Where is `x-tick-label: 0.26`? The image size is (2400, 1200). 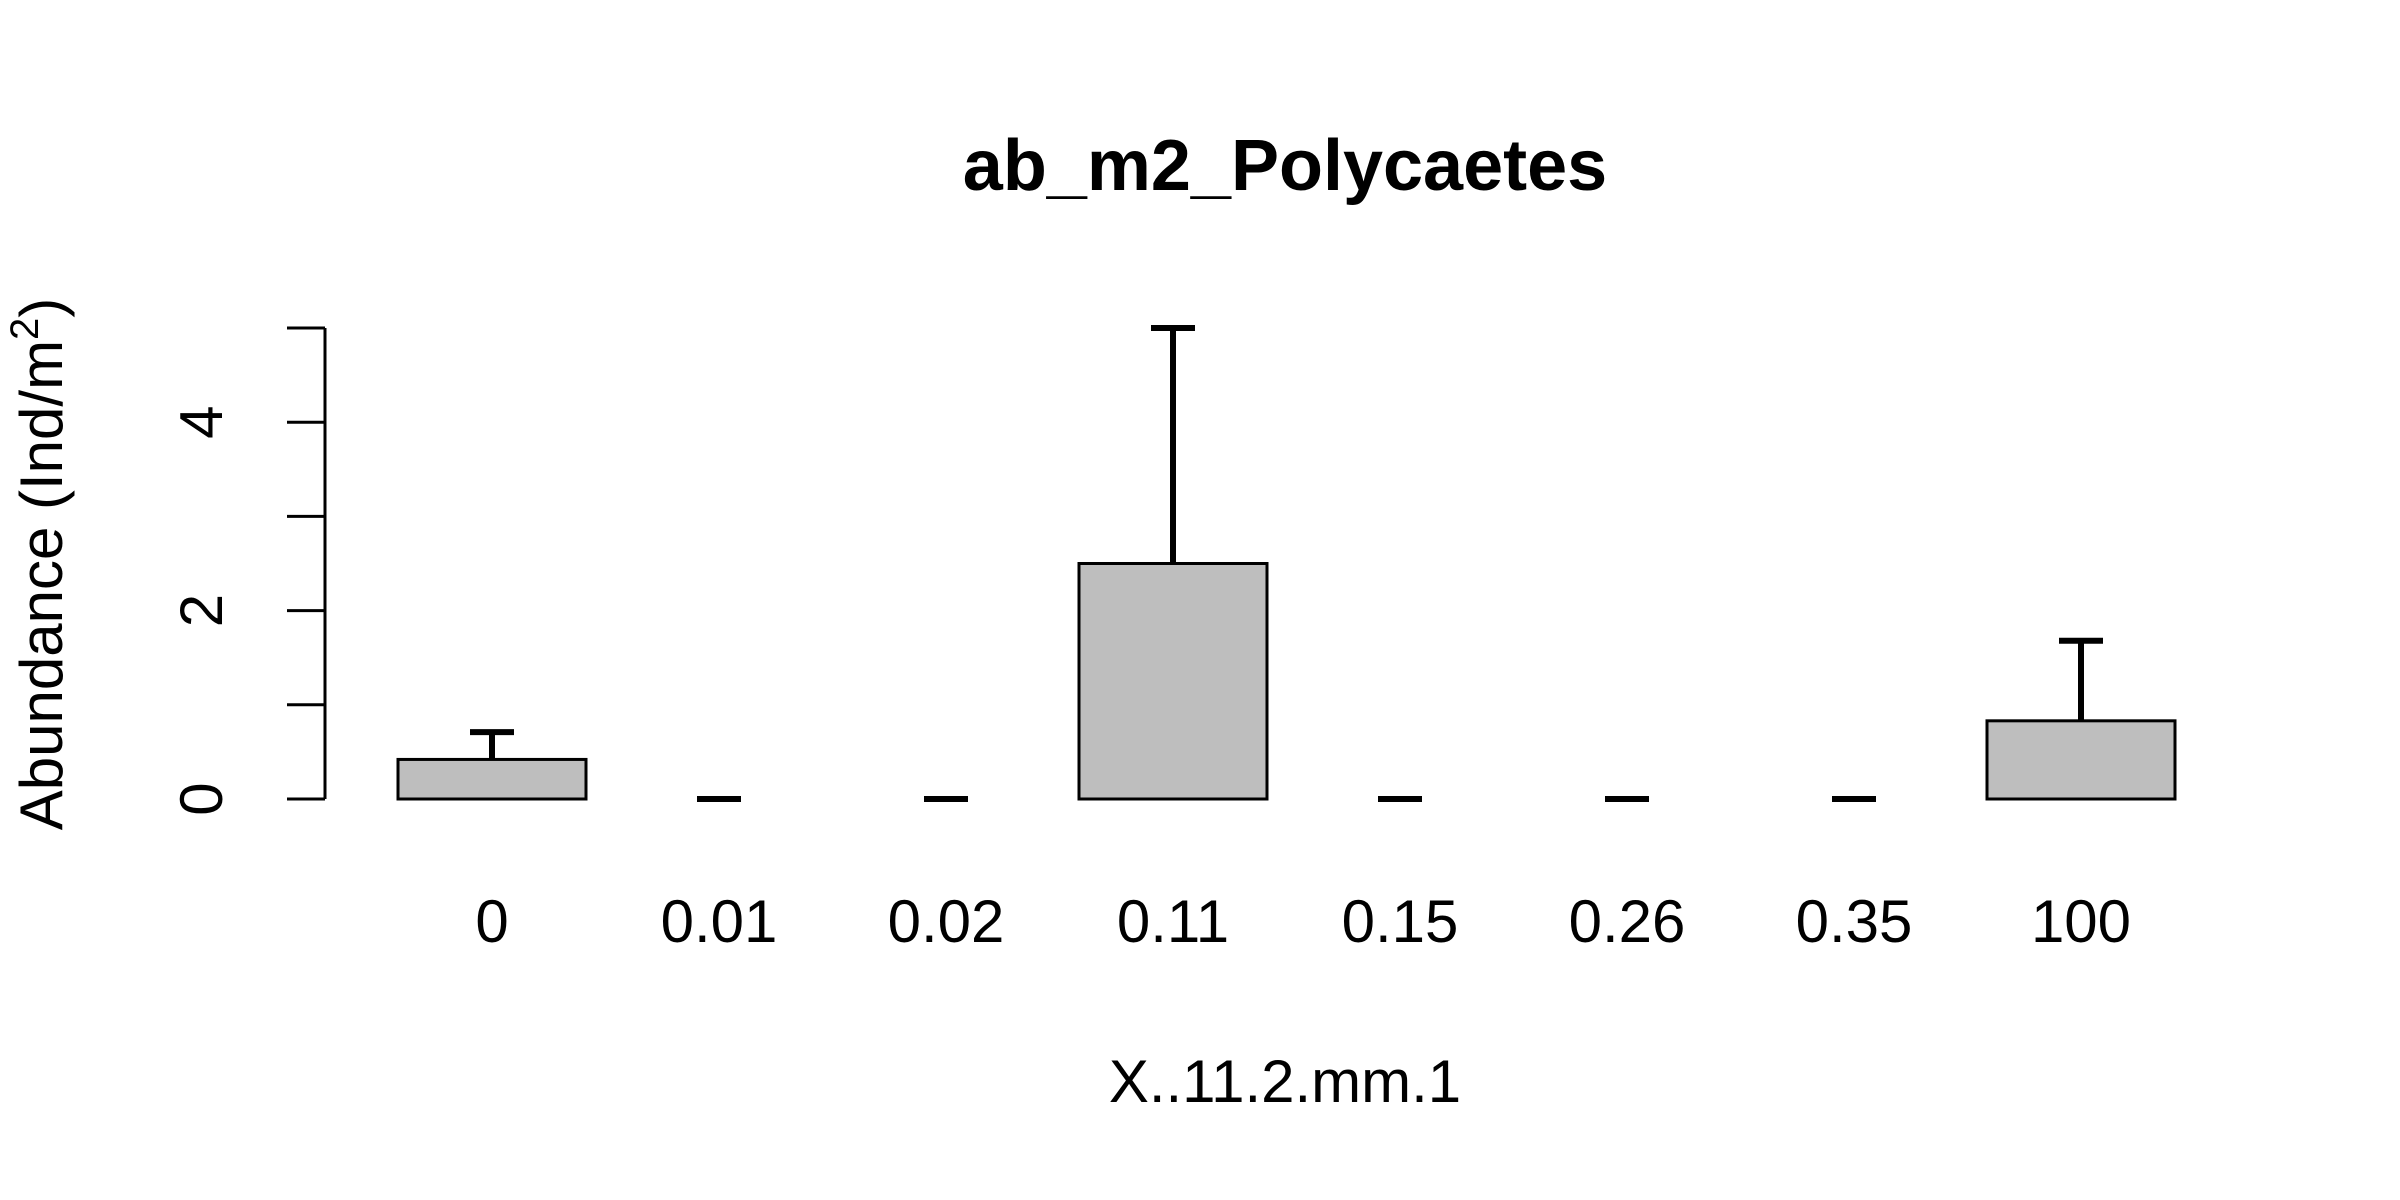 x-tick-label: 0.26 is located at coordinates (1627, 921).